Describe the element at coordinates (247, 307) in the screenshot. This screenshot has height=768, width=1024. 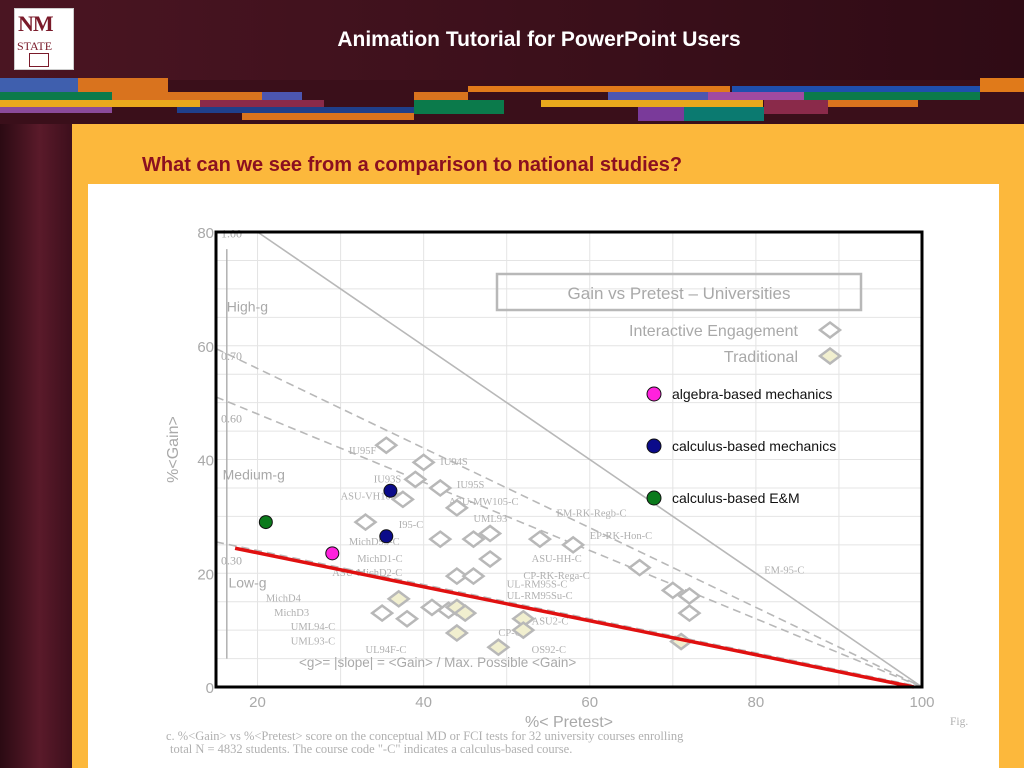
I see `region-label: High-g` at that location.